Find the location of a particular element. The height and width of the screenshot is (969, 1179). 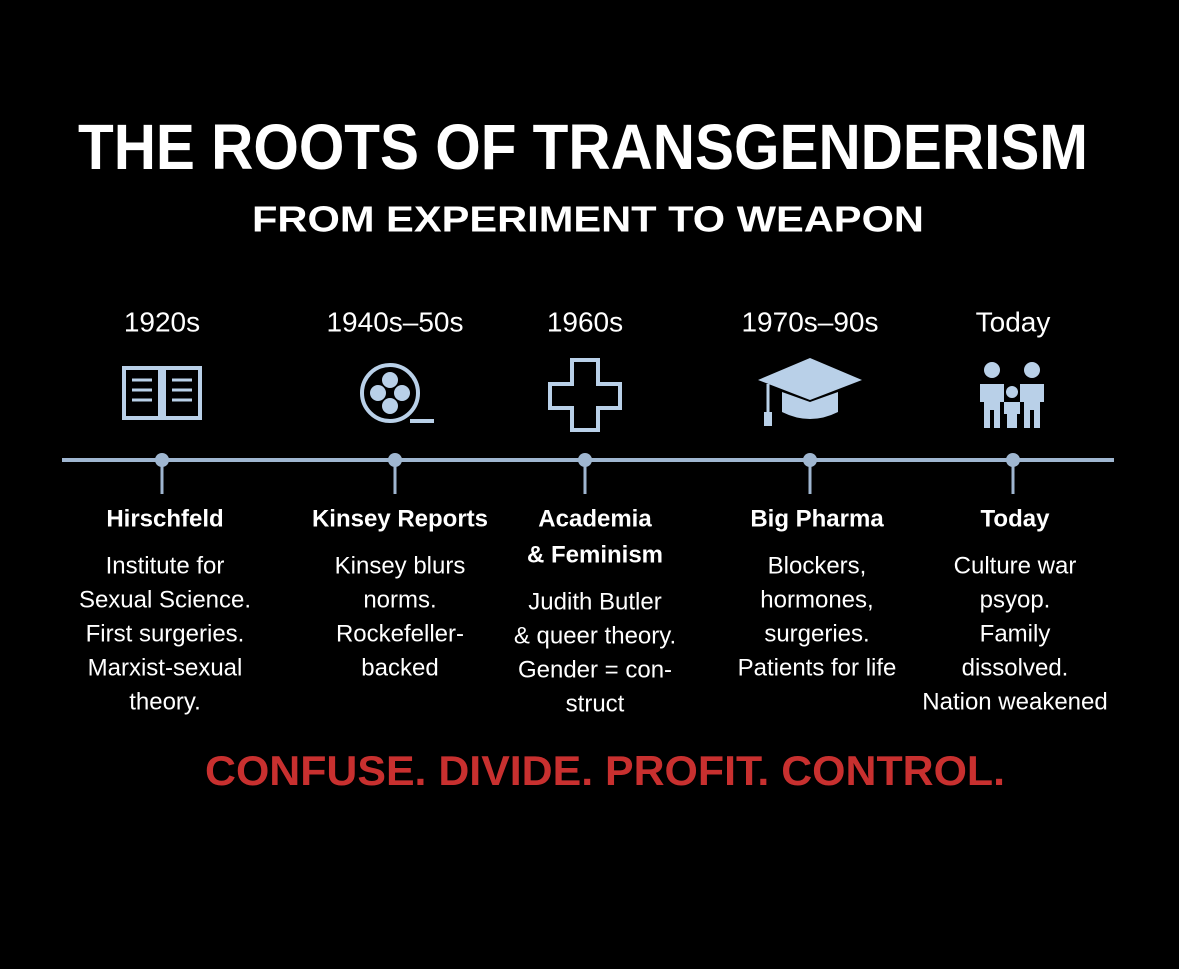

era-description: theory. is located at coordinates (165, 701).